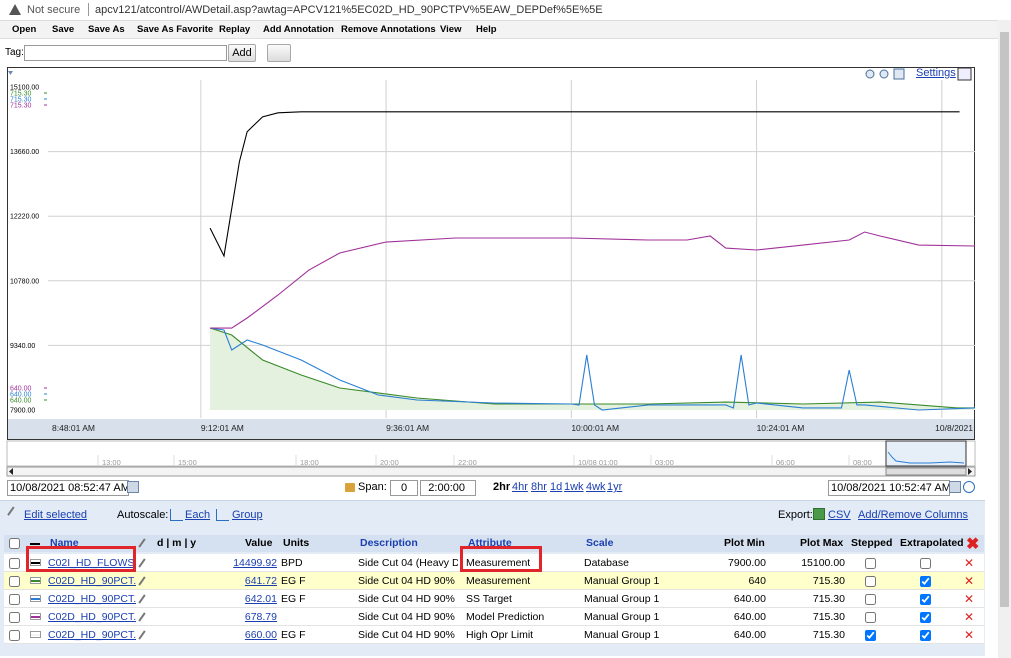 The image size is (1011, 658). What do you see at coordinates (744, 543) in the screenshot?
I see `column-header: Plot Min` at bounding box center [744, 543].